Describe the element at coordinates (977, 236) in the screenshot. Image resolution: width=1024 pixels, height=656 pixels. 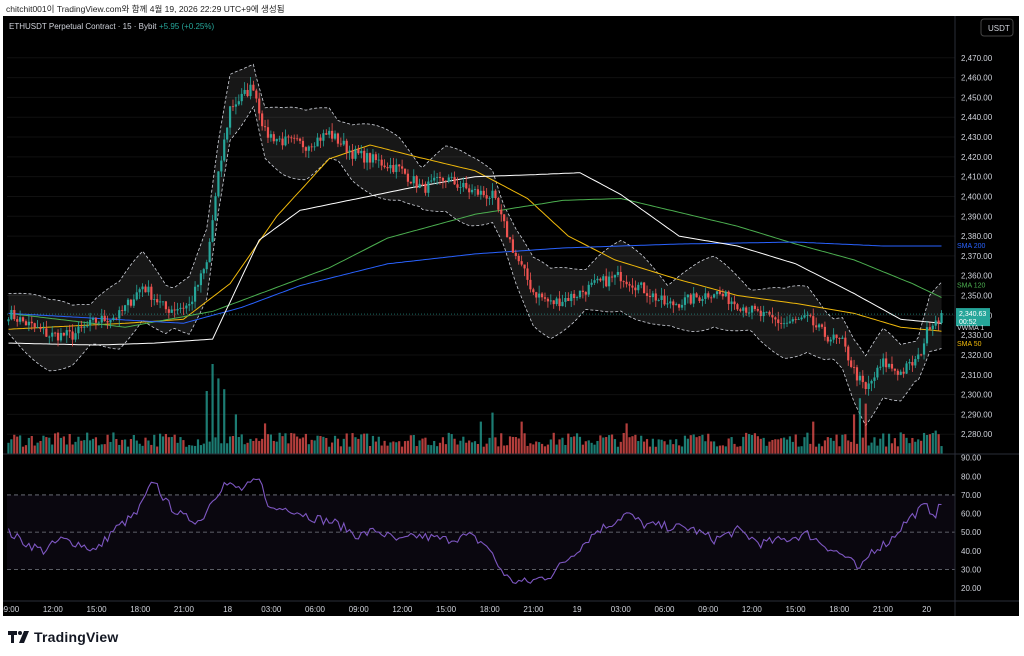
I see `price-tick-label: 2,380.00` at that location.